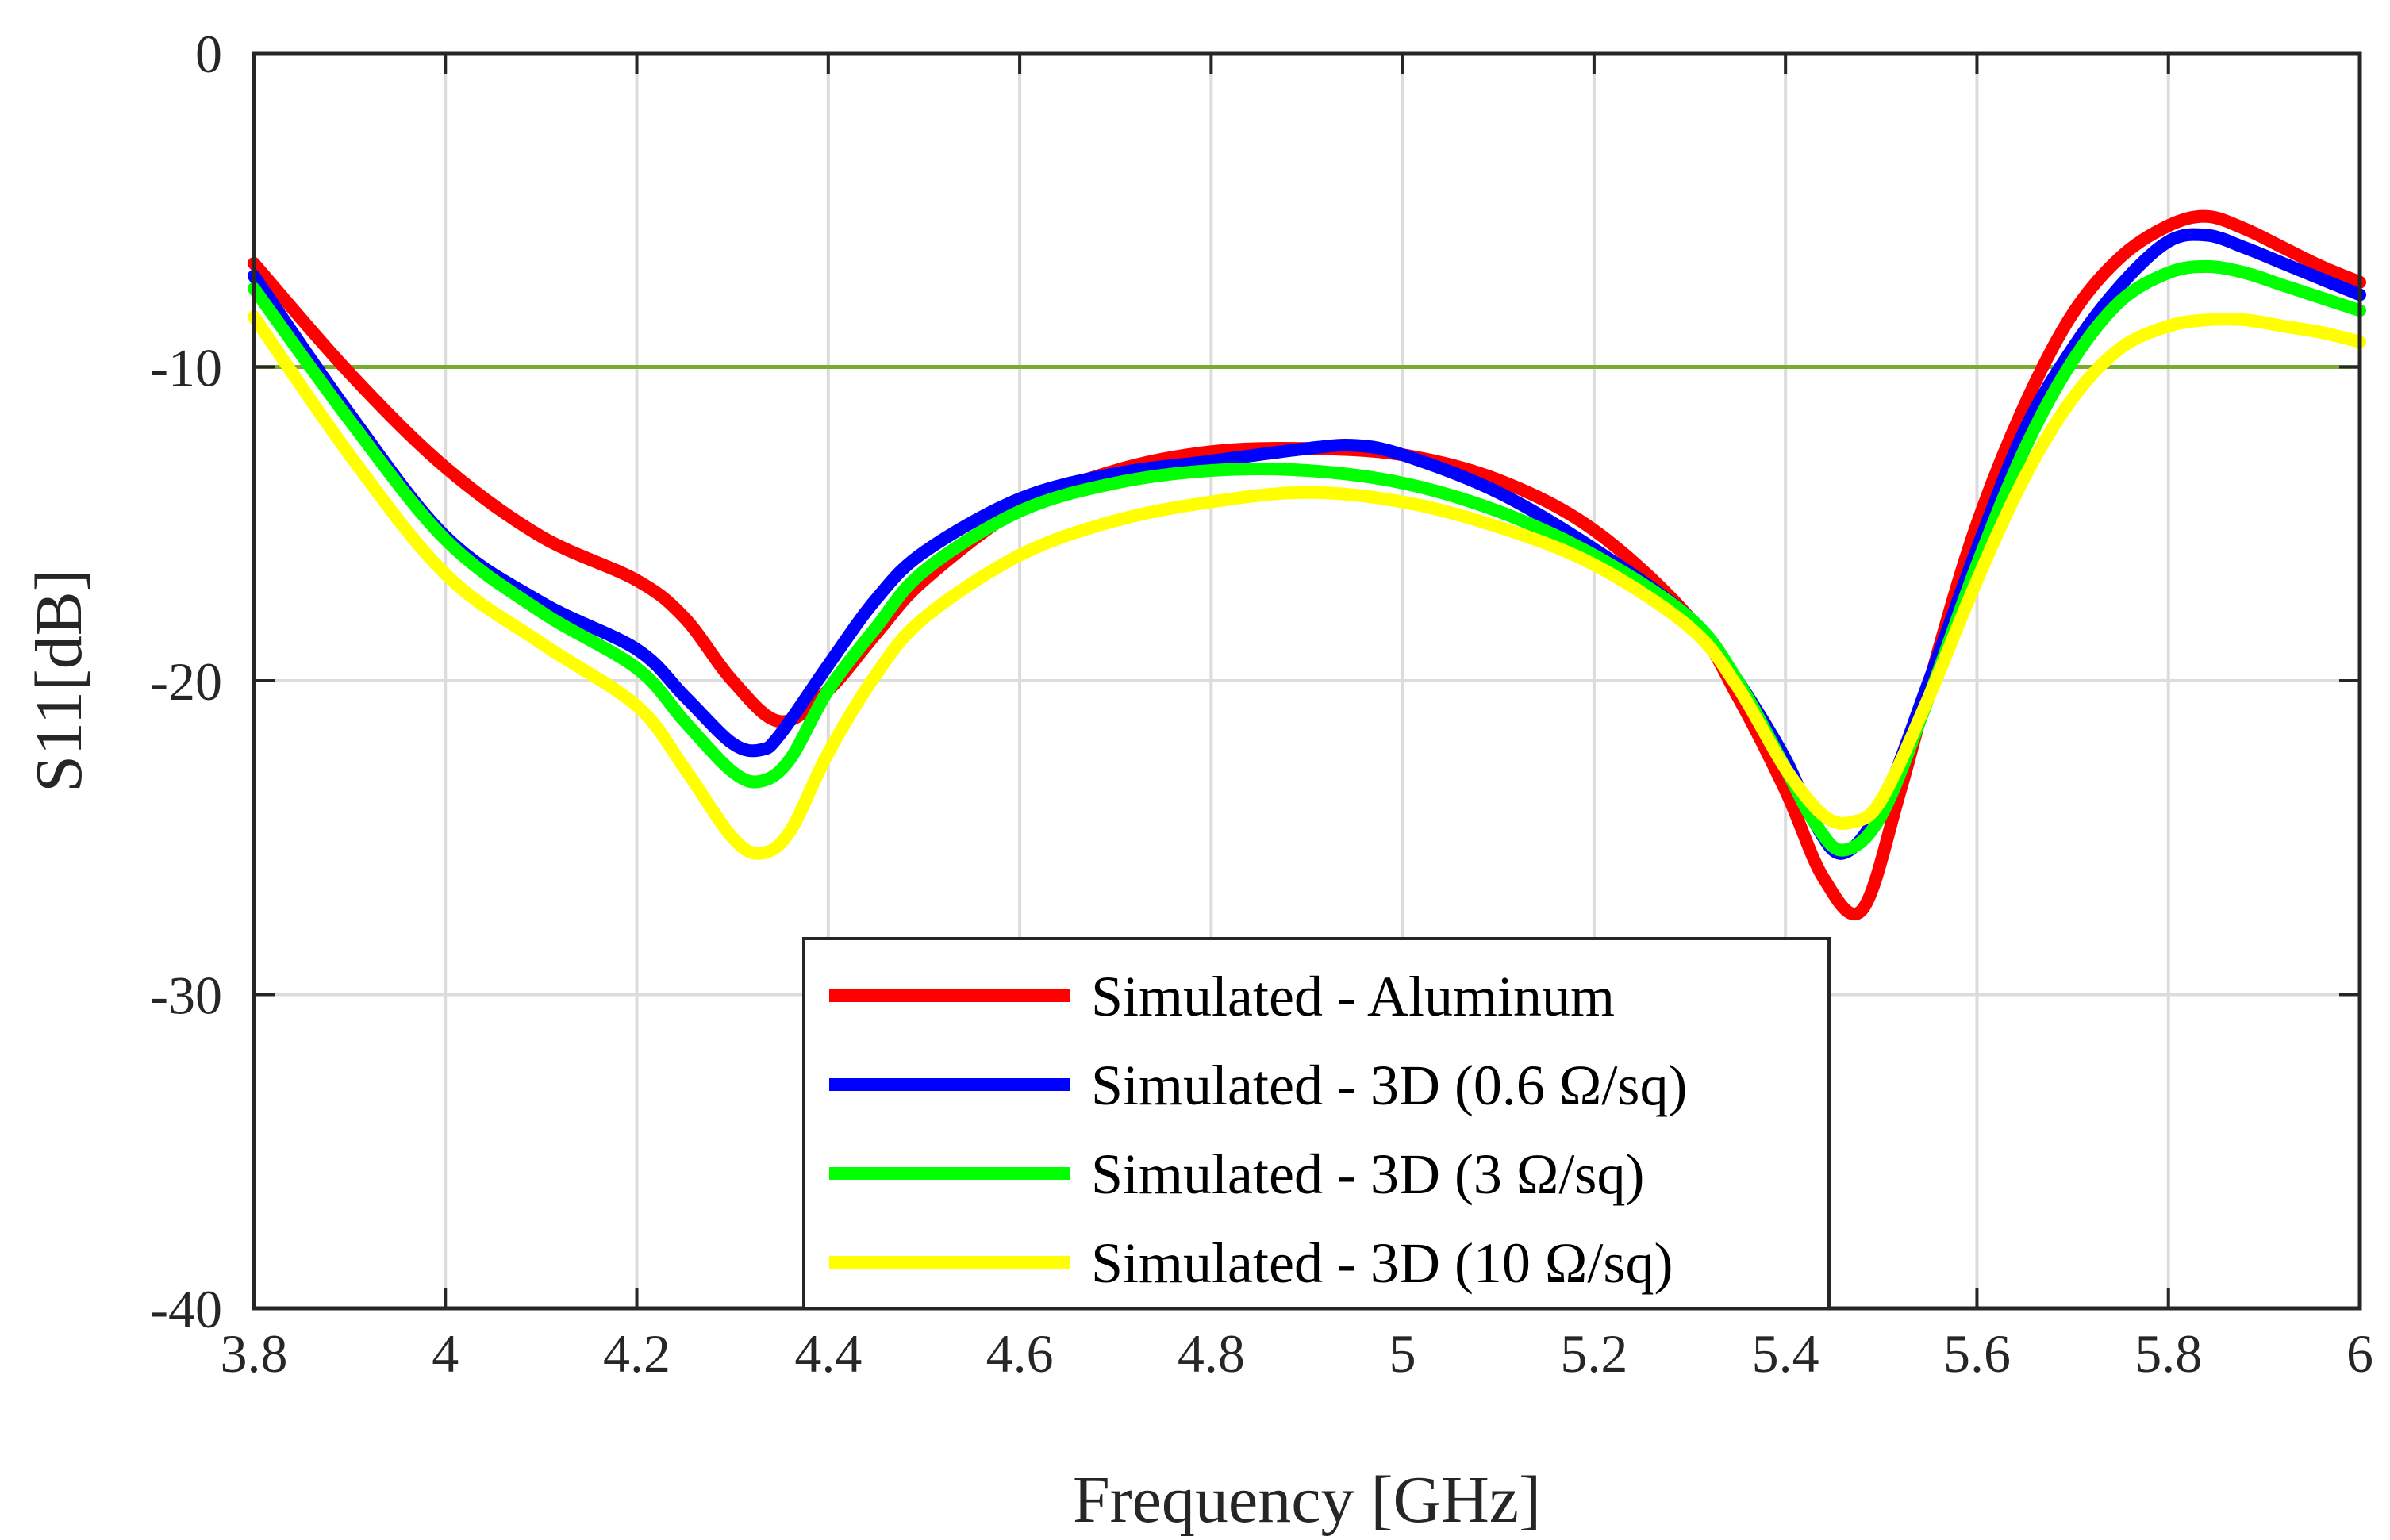 Image resolution: width=2390 pixels, height=1540 pixels. I want to click on y-tick-label: -30, so click(186, 996).